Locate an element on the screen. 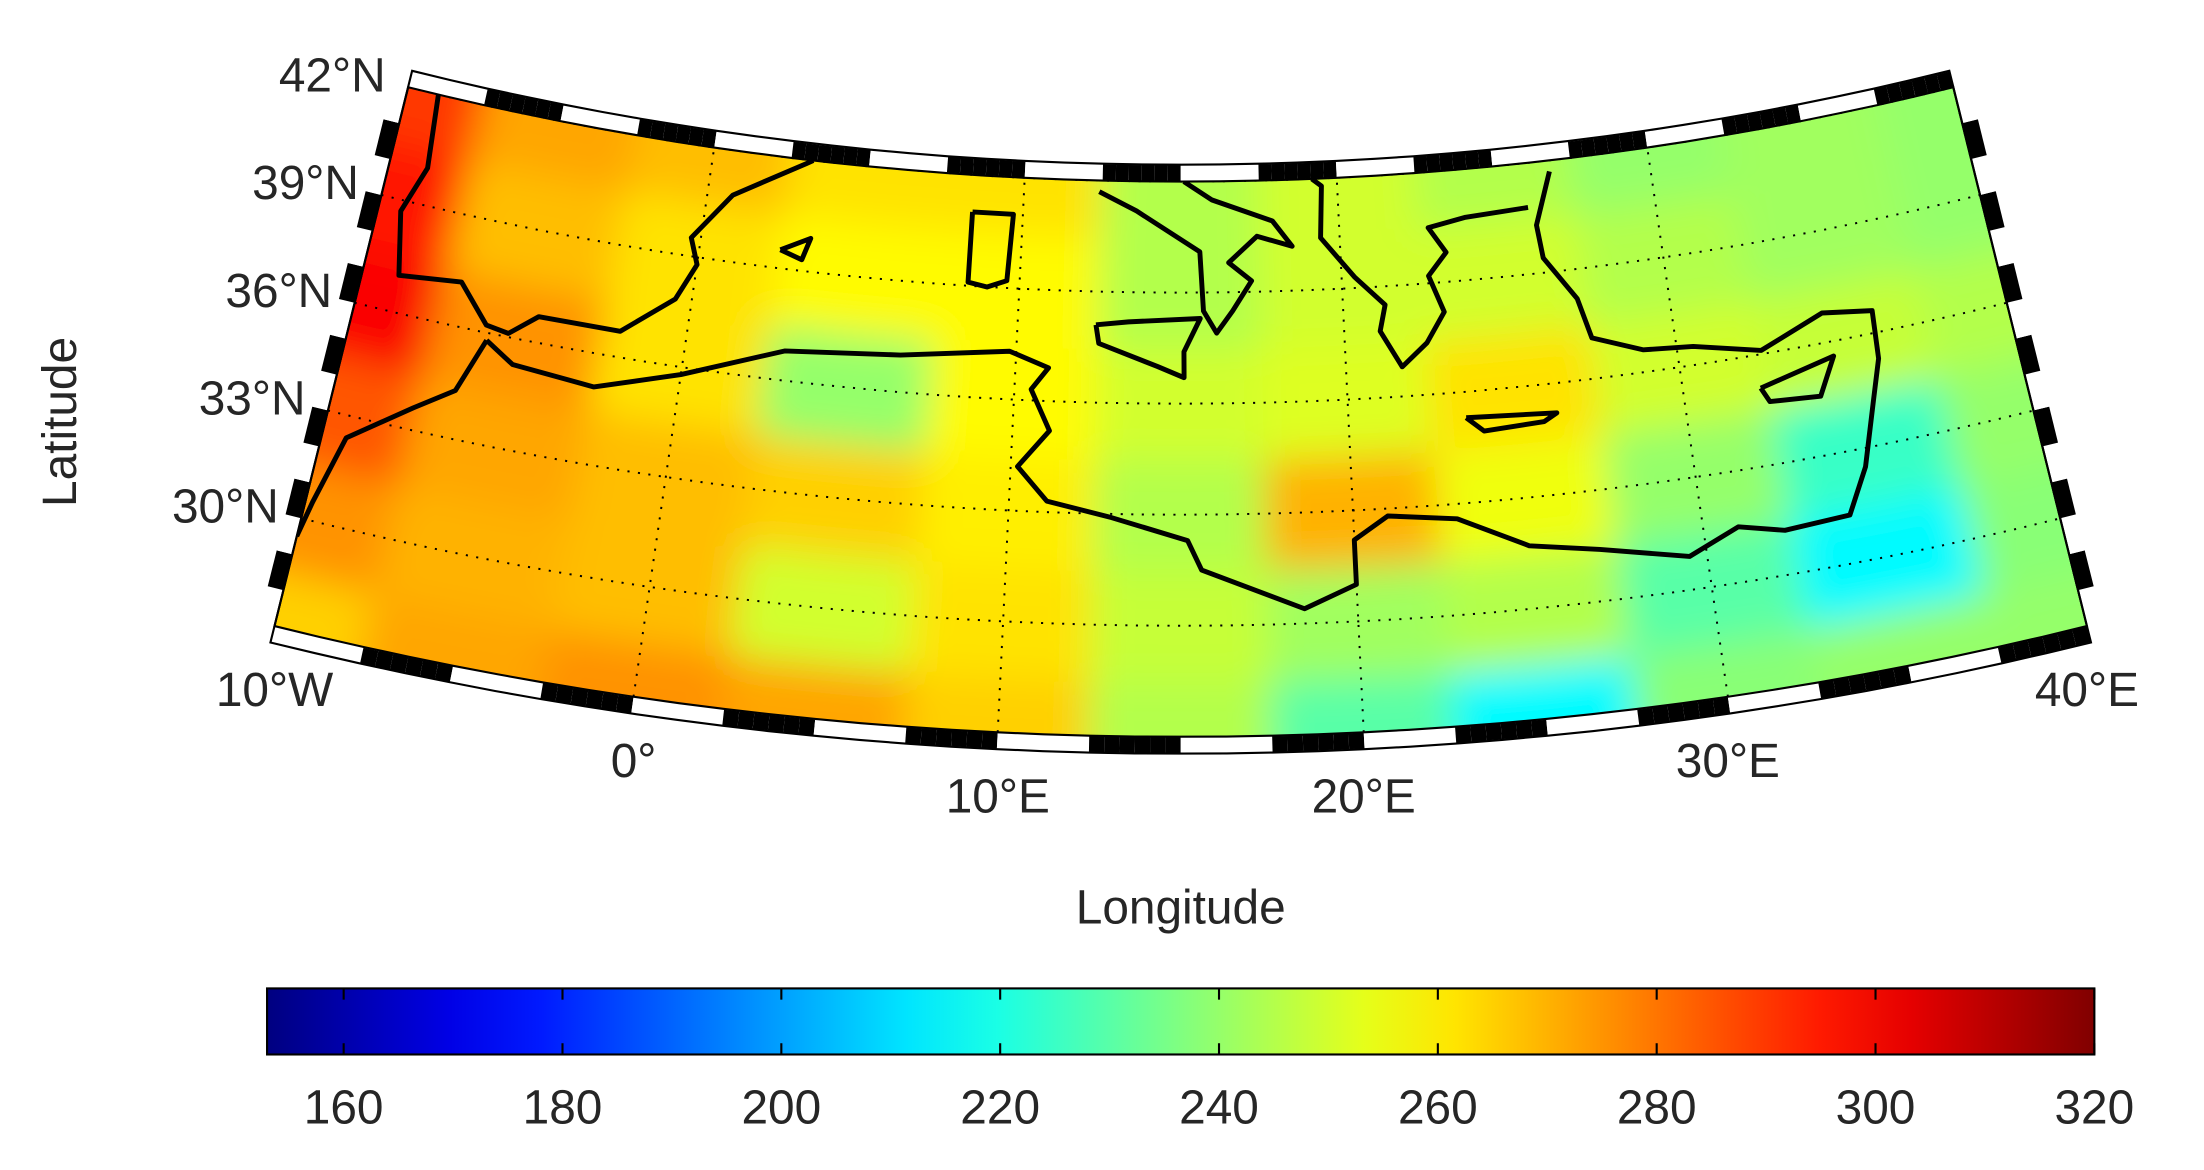  y-tick-label: 30°N is located at coordinates (225, 506).